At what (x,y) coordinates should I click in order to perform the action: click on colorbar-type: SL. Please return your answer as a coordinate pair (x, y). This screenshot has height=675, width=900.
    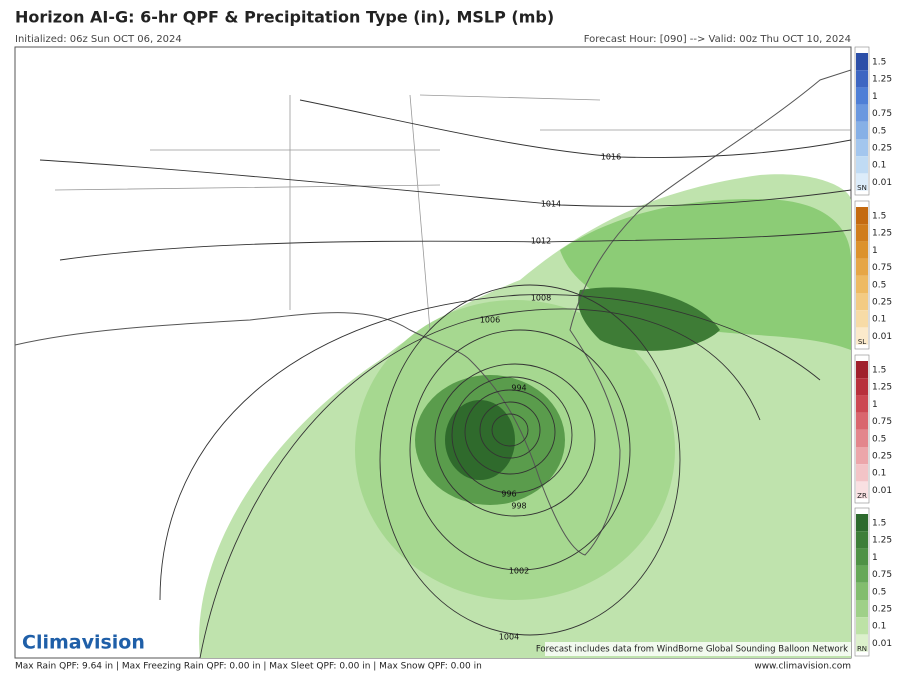
    Looking at the image, I should click on (862, 342).